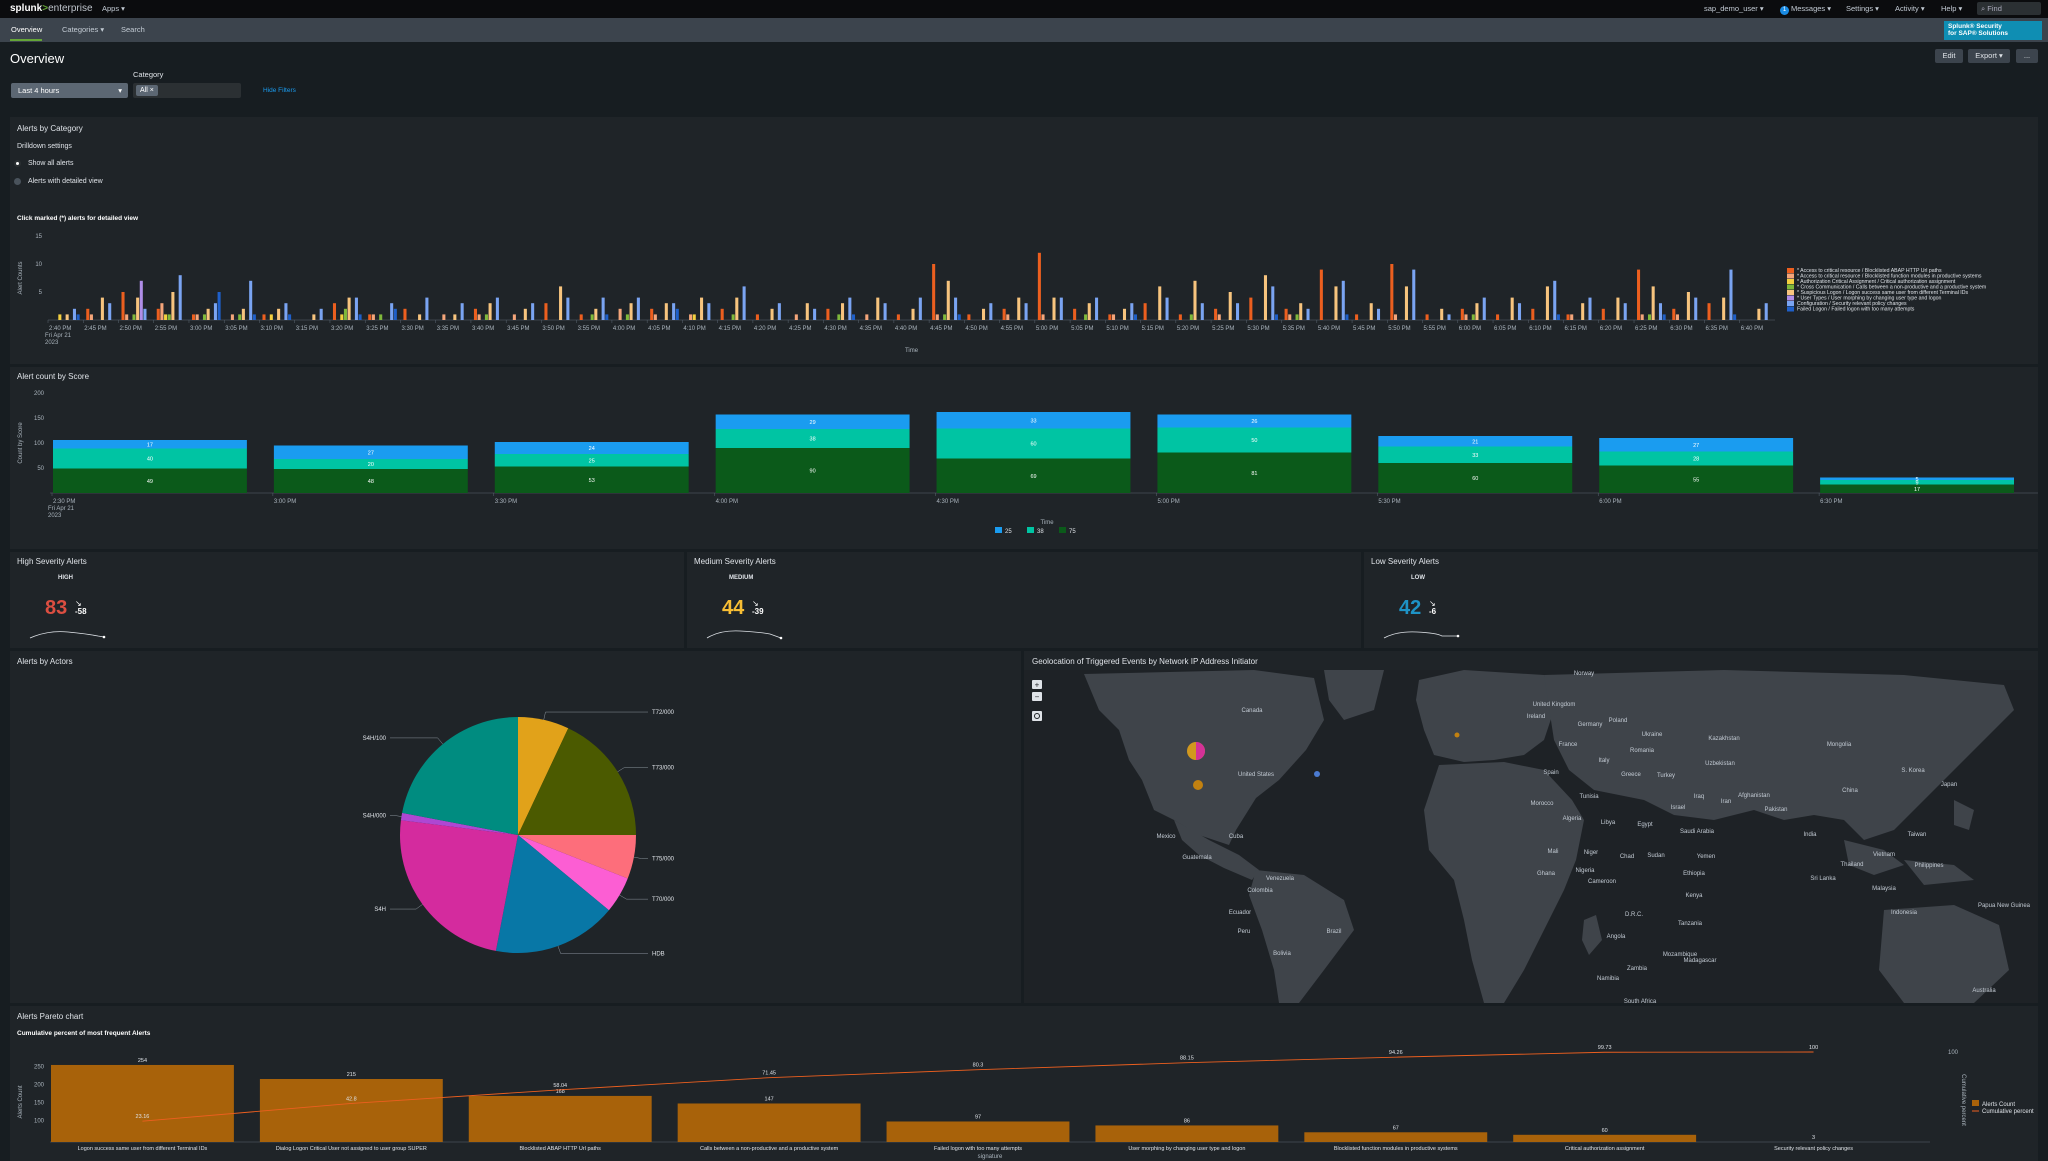  Describe the element at coordinates (69, 90) in the screenshot. I see `time-range-picker: Last 4 hours ▾` at that location.